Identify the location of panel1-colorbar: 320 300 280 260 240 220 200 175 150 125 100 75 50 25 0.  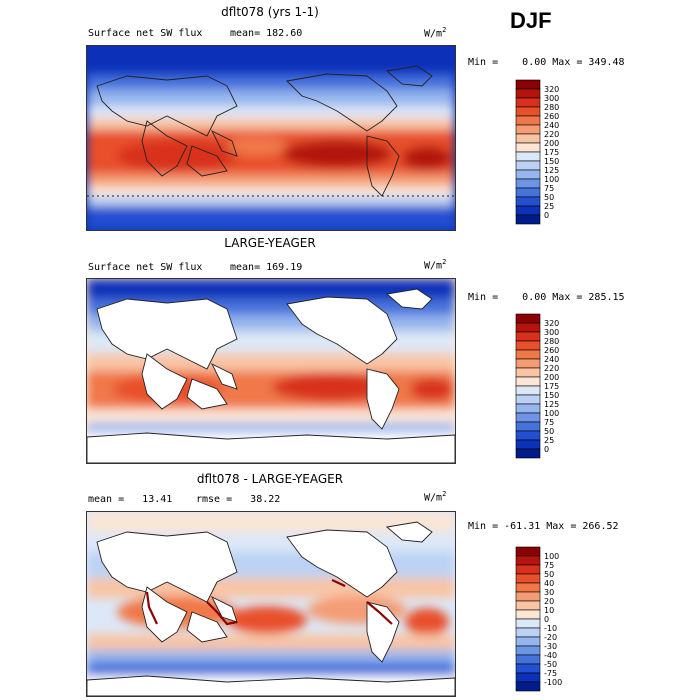
(545, 153).